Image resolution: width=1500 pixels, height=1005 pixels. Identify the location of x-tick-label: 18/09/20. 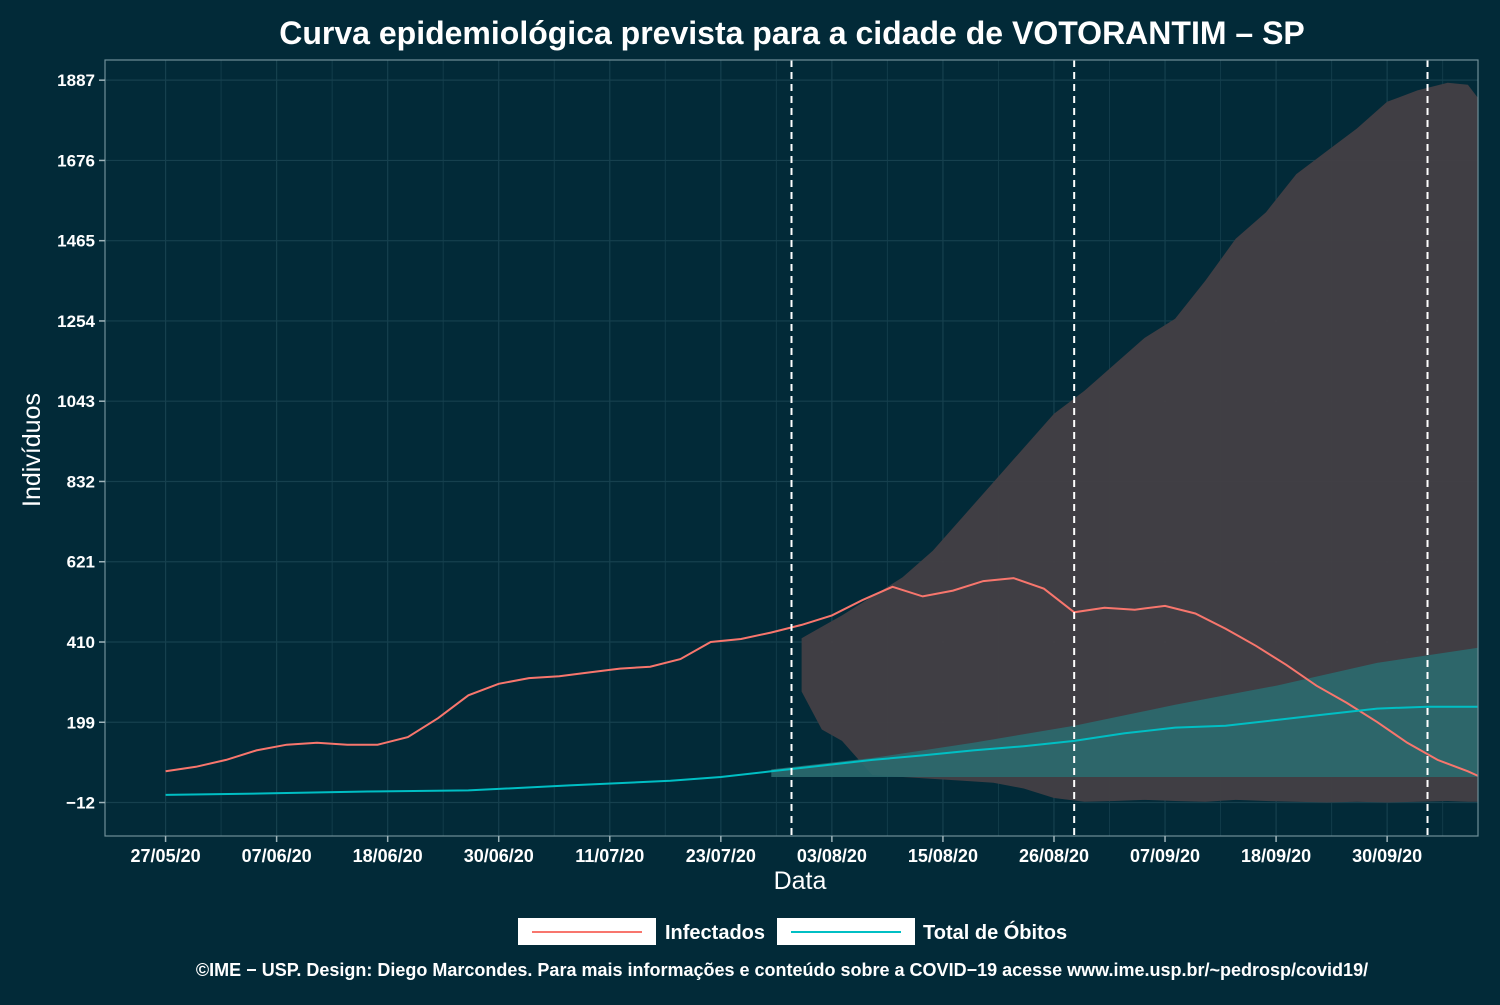
(1276, 856).